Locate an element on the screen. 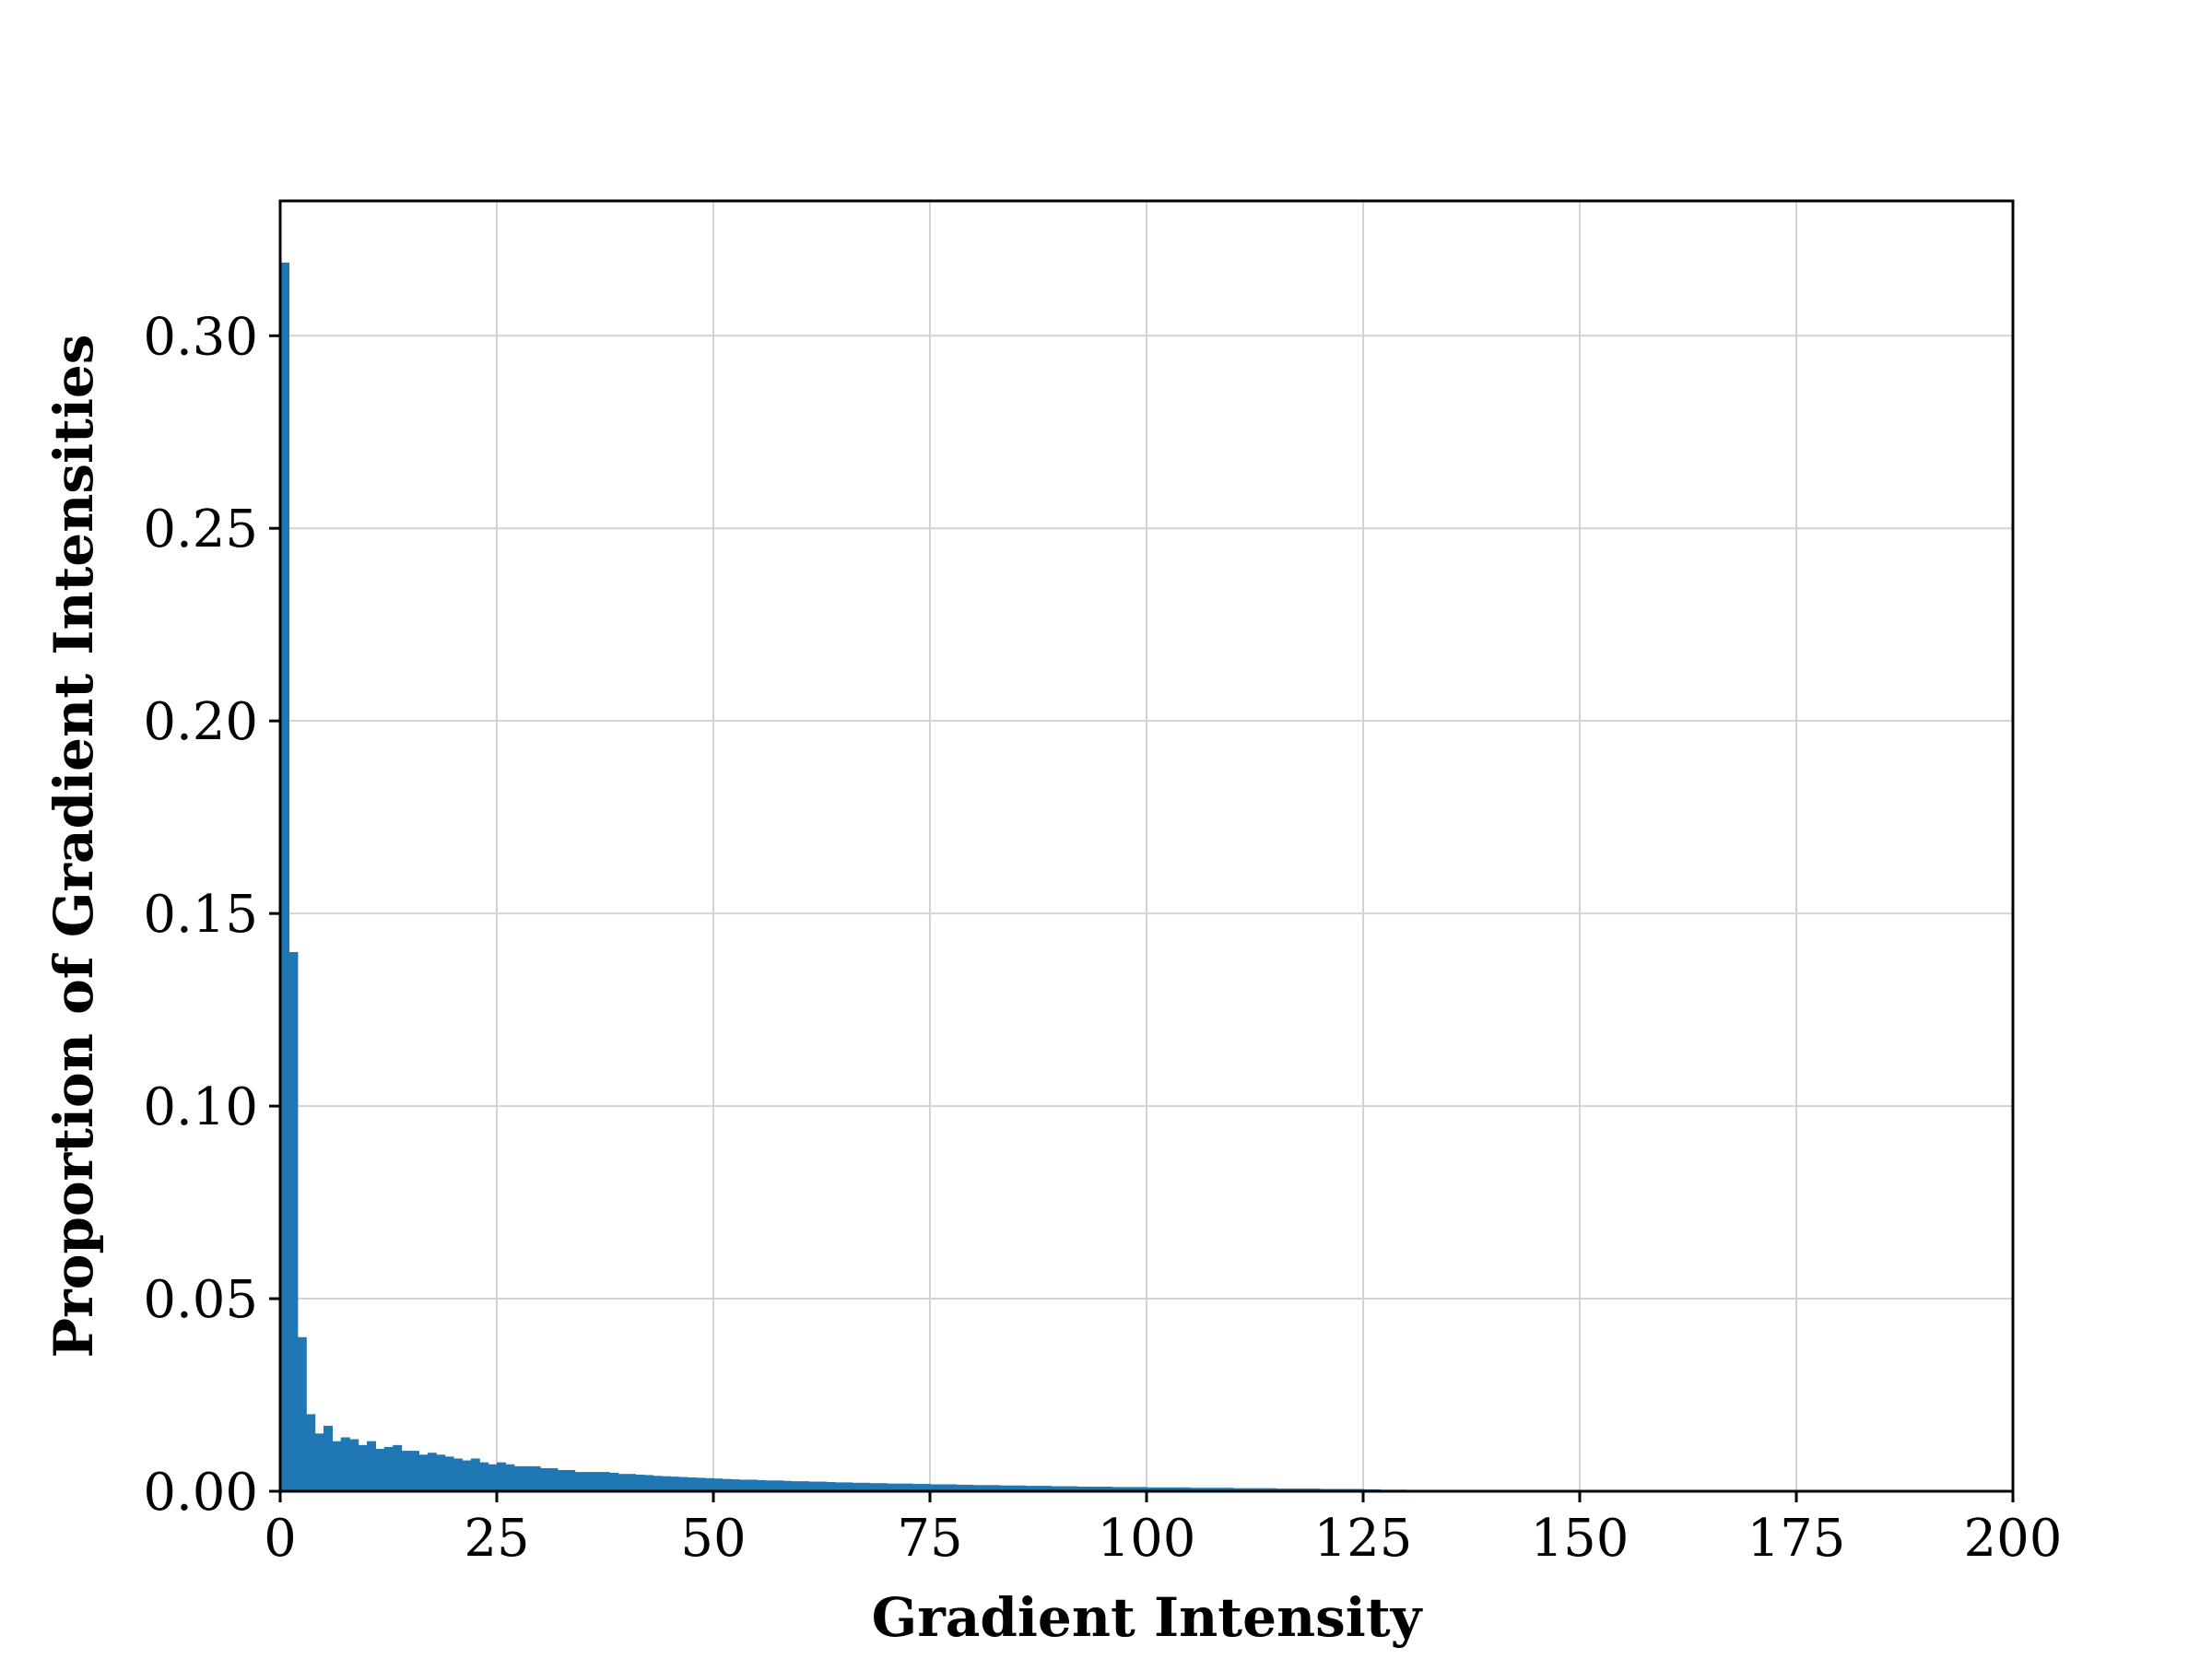 The width and height of the screenshot is (2212, 1659). y-tick-label: 0.20 is located at coordinates (200, 722).